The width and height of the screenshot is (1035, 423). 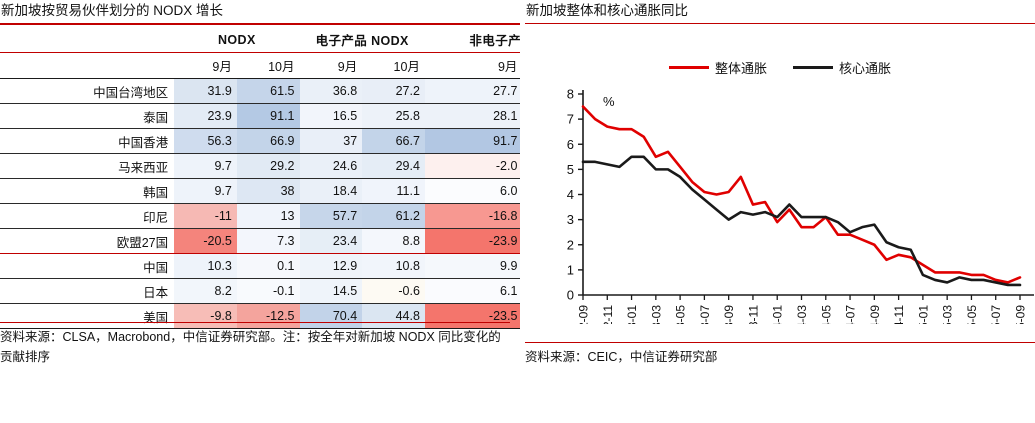 What do you see at coordinates (570, 219) in the screenshot?
I see `y-tick-label: 3` at bounding box center [570, 219].